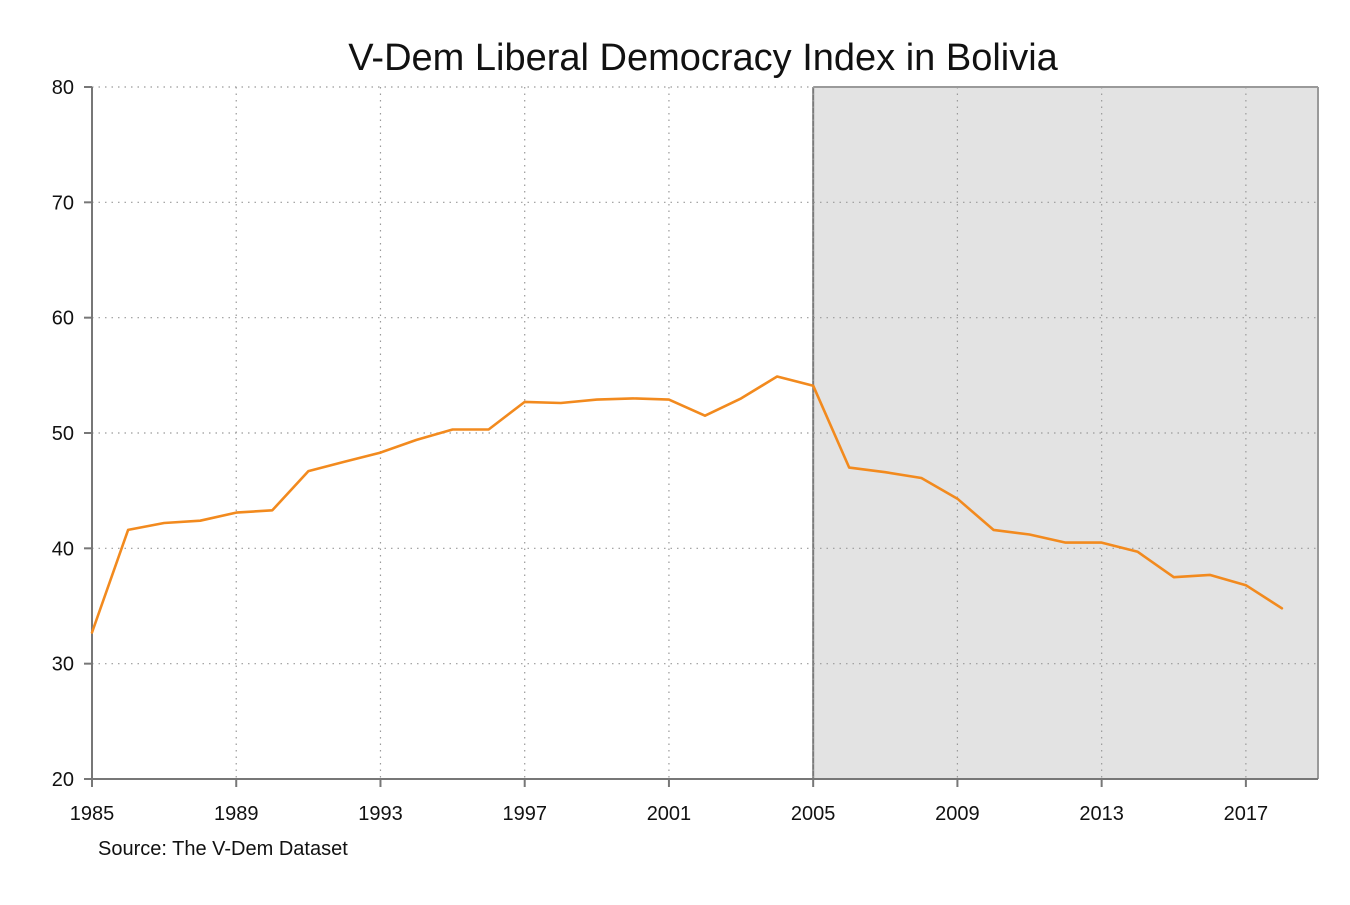  What do you see at coordinates (1174, 577) in the screenshot?
I see `data-point-2015` at bounding box center [1174, 577].